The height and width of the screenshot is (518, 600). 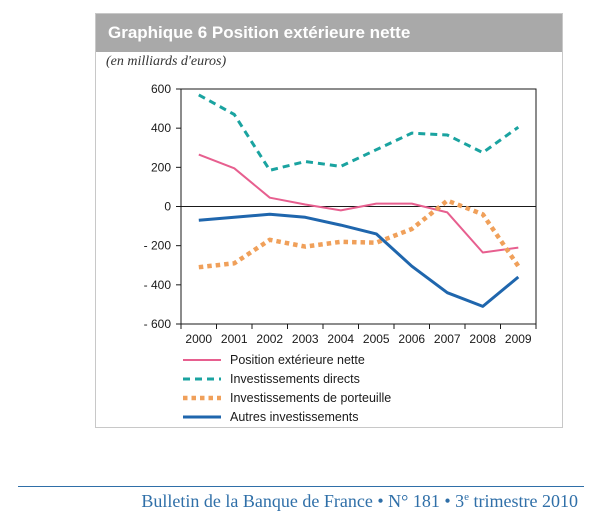 What do you see at coordinates (158, 246) in the screenshot?
I see `y-tick-label: - 200` at bounding box center [158, 246].